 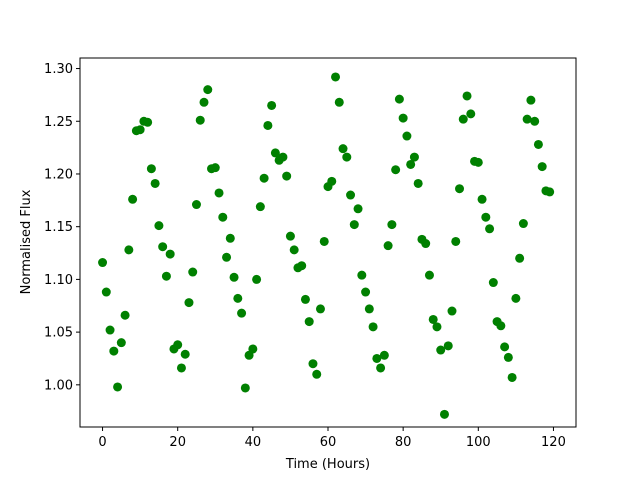 What do you see at coordinates (58, 280) in the screenshot?
I see `y-tick-label: 1.10` at bounding box center [58, 280].